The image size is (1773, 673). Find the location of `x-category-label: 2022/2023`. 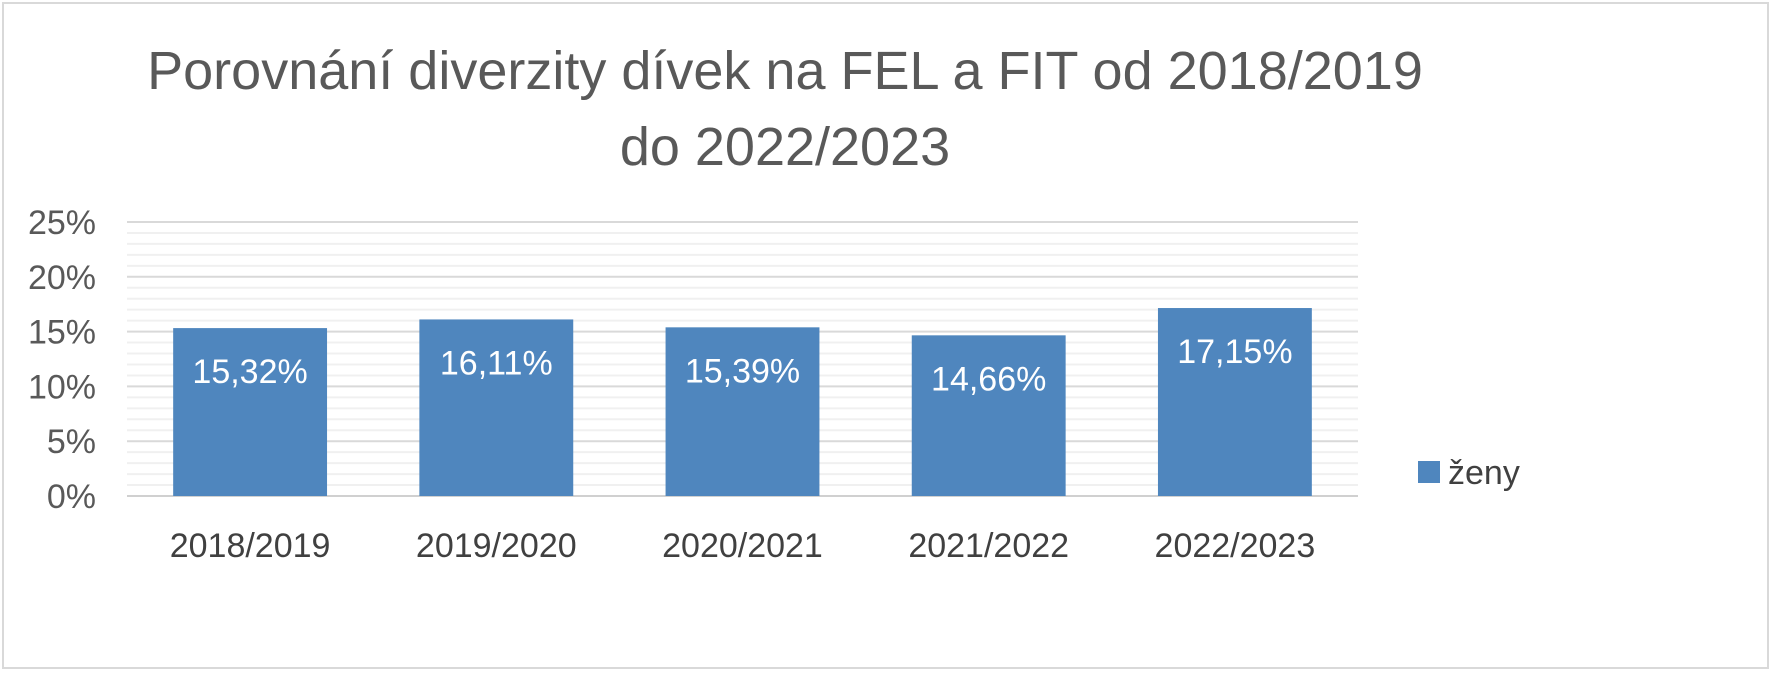

x-category-label: 2022/2023 is located at coordinates (1235, 546).